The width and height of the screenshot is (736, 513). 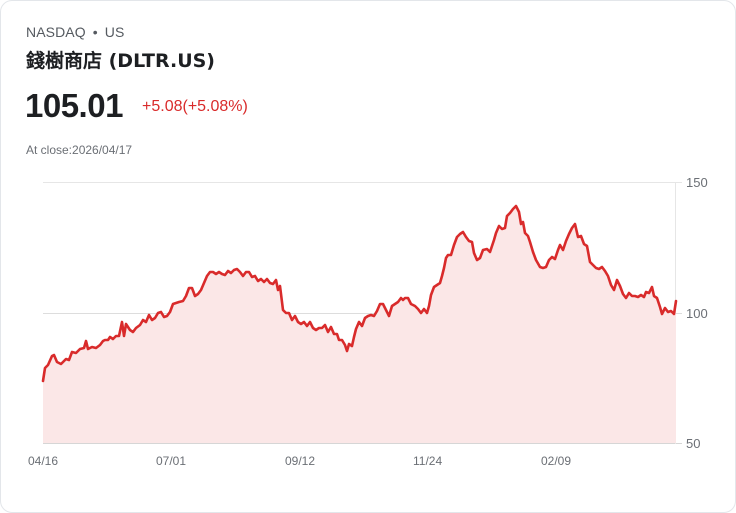 What do you see at coordinates (74, 105) in the screenshot?
I see `current-price: 105.01` at bounding box center [74, 105].